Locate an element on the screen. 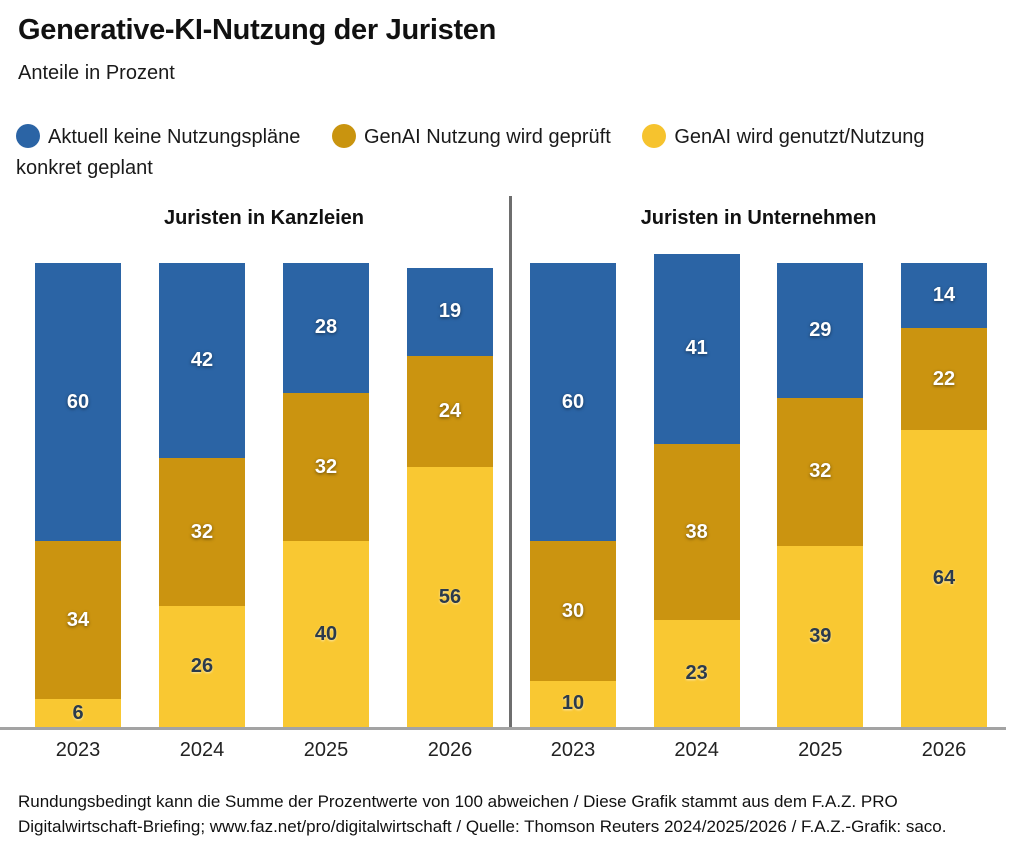 Image resolution: width=1024 pixels, height=851 pixels. bar-segment: 30 is located at coordinates (573, 611).